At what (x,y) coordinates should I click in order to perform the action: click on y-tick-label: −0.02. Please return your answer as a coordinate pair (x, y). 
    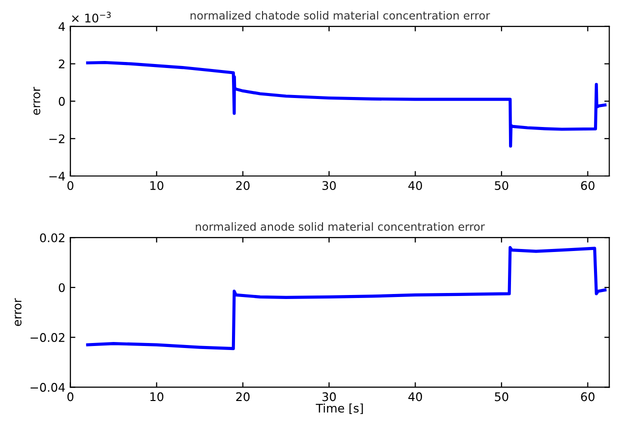
    Looking at the image, I should click on (47, 337).